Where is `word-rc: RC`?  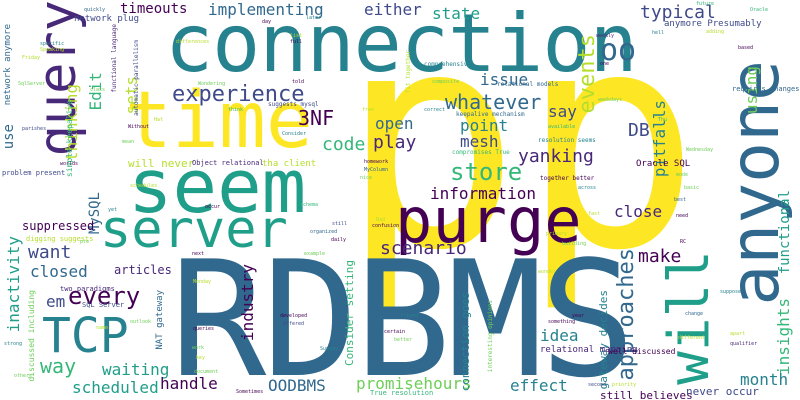
word-rc: RC is located at coordinates (683, 242).